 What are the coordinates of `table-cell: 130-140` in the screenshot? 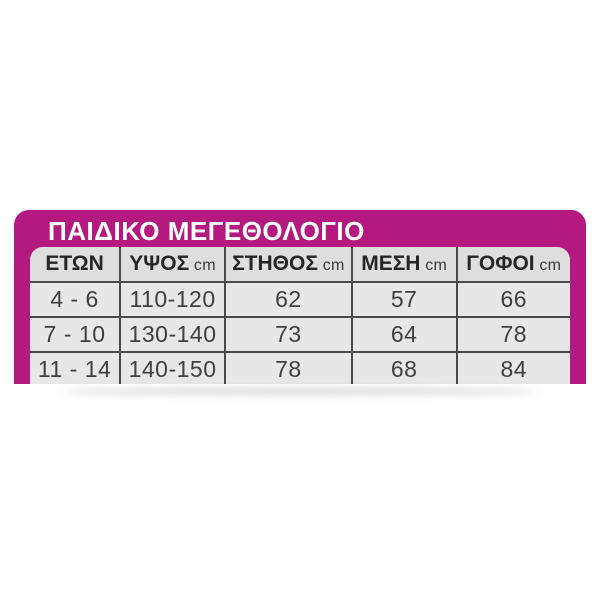 It's located at (172, 335).